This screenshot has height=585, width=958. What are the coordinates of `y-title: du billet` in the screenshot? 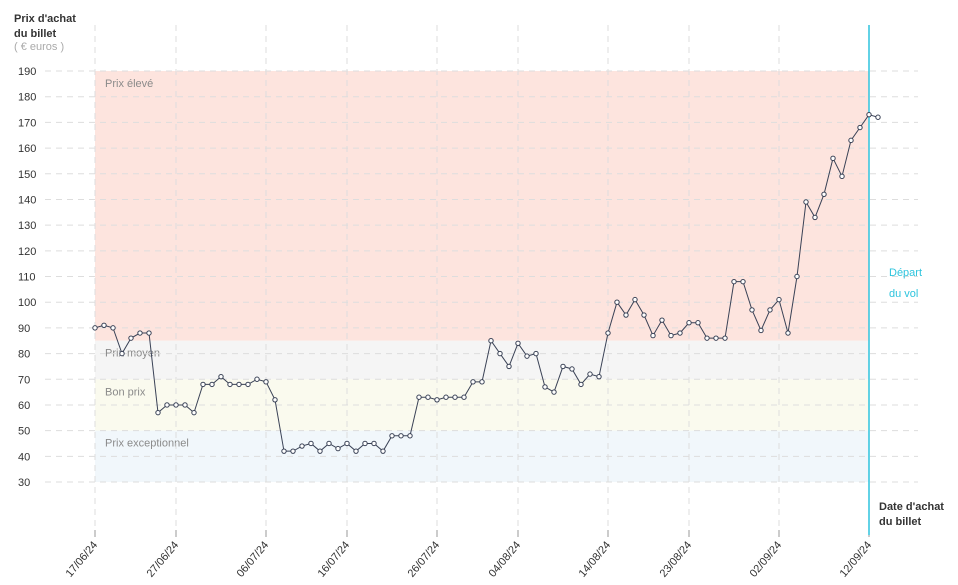 It's located at (35, 34).